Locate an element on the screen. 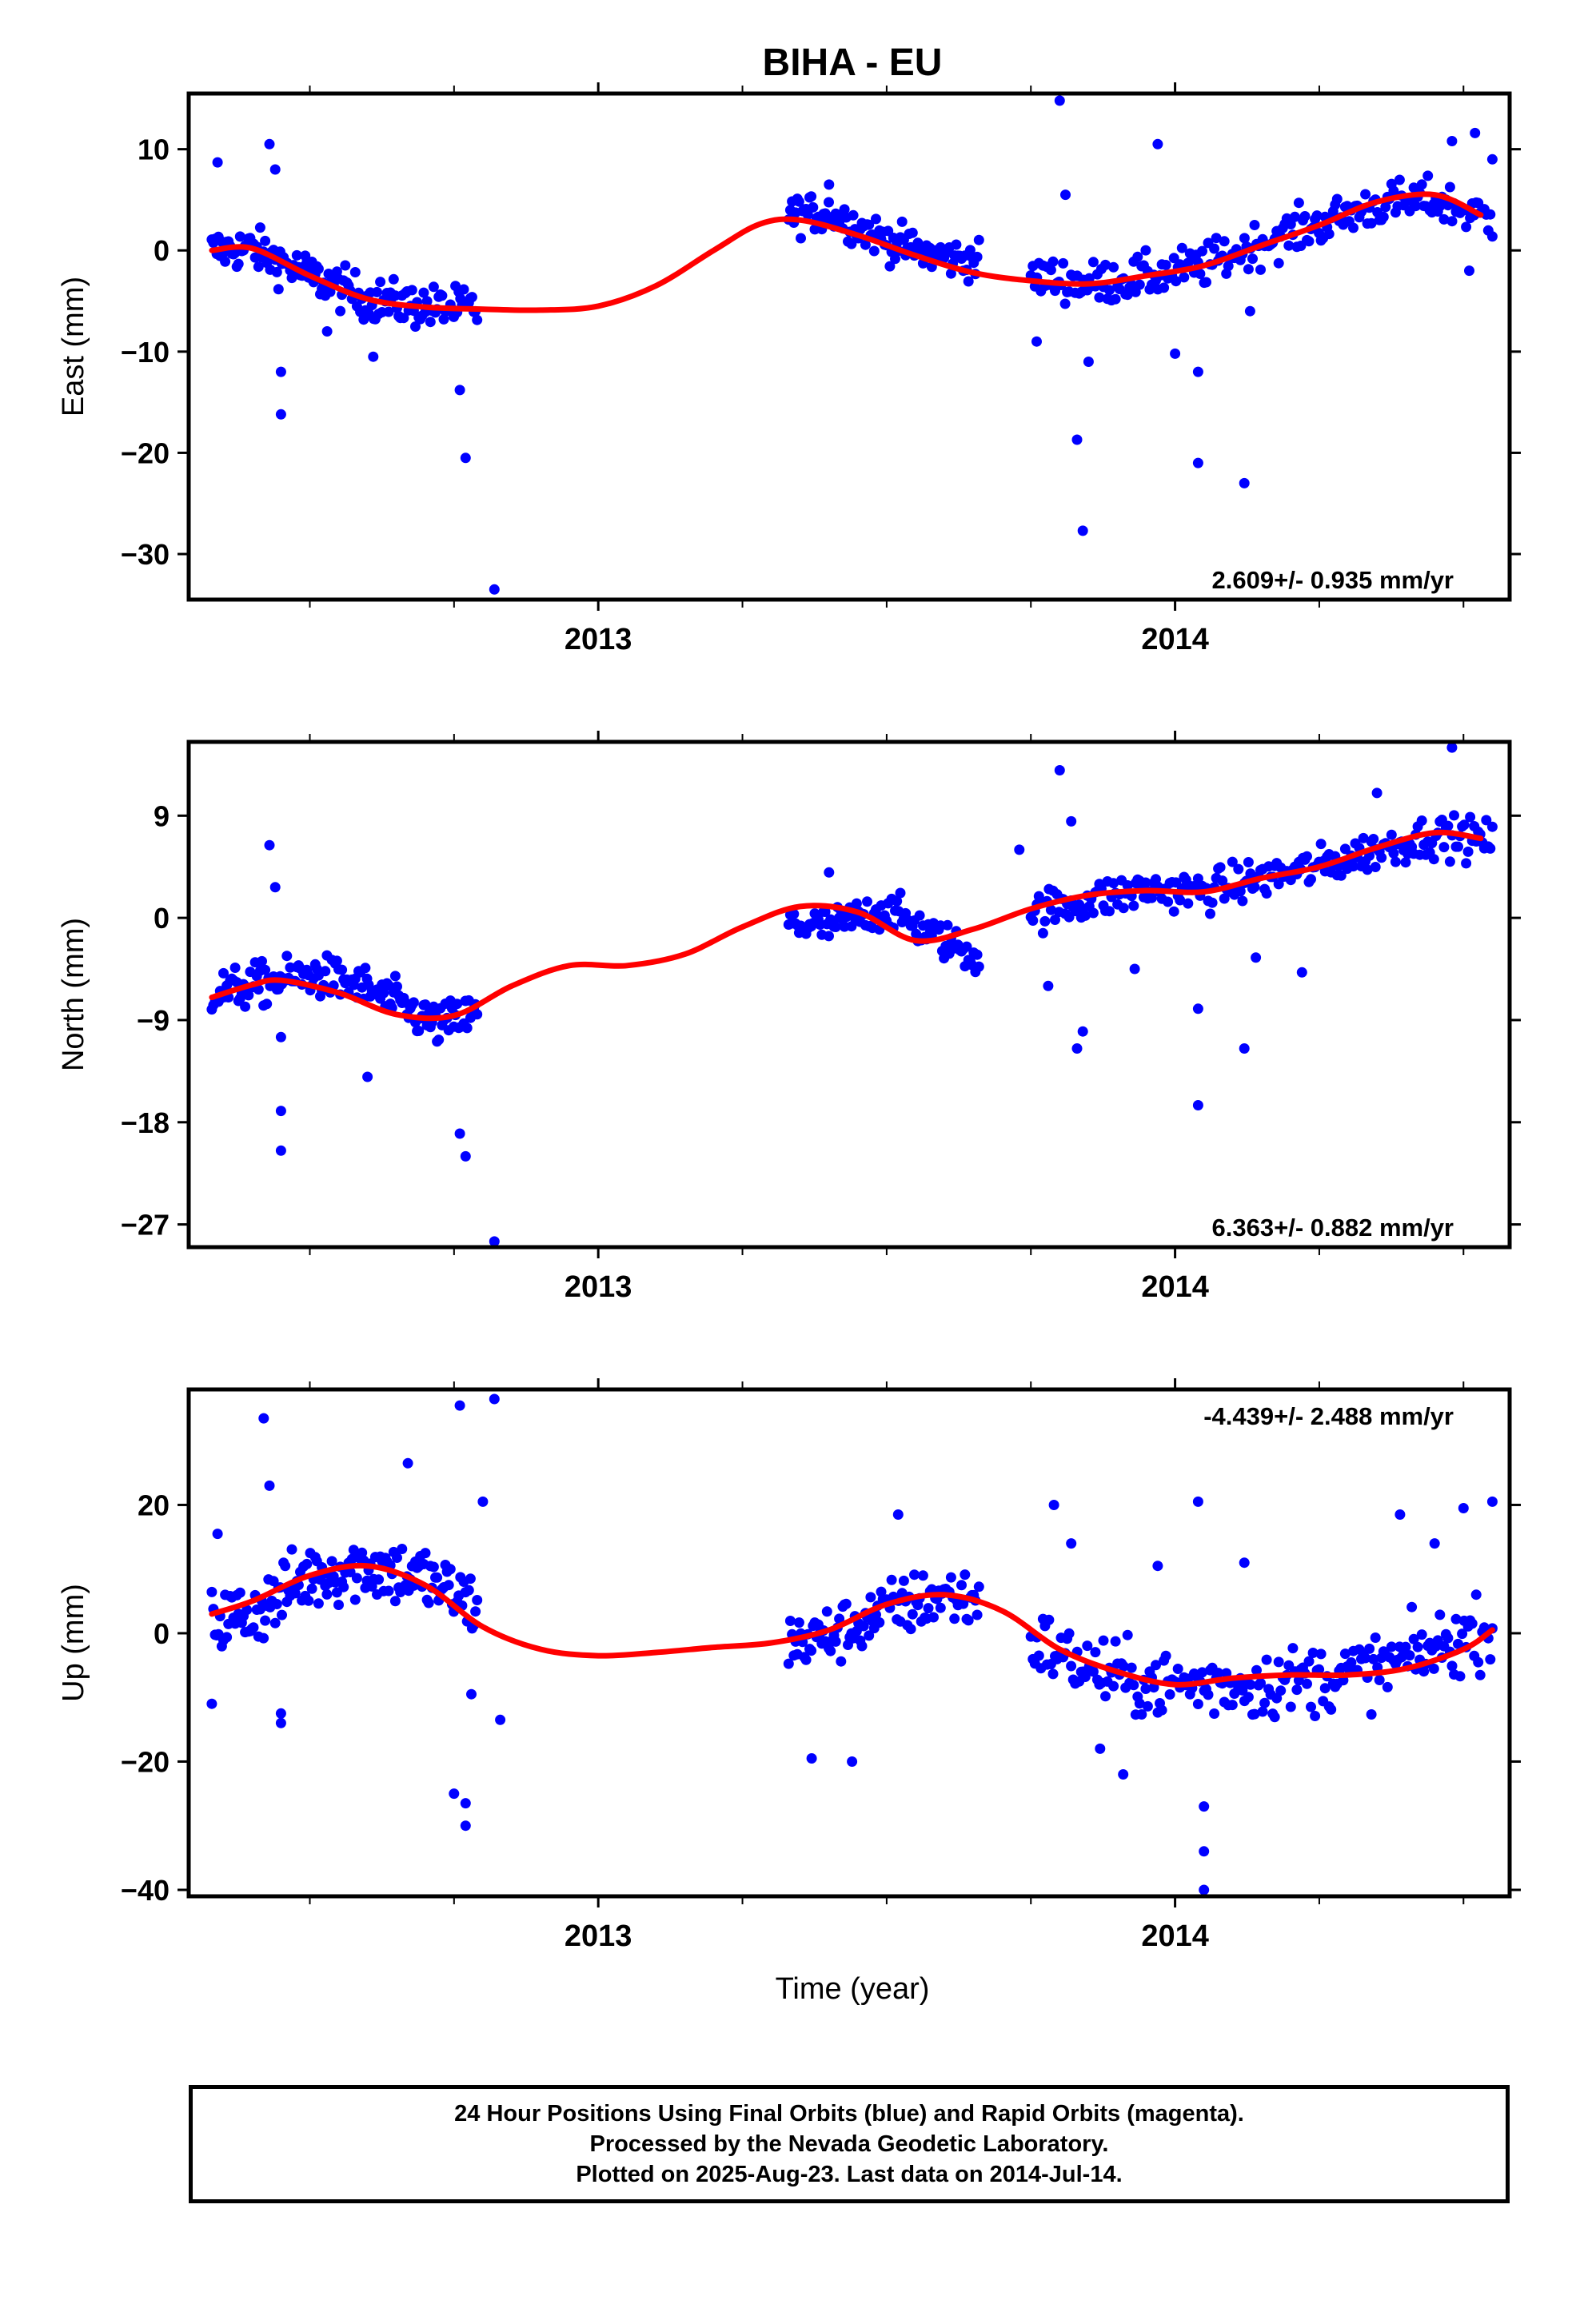 This screenshot has width=1580, height=2324. chart-title: BIHA - EU is located at coordinates (853, 63).